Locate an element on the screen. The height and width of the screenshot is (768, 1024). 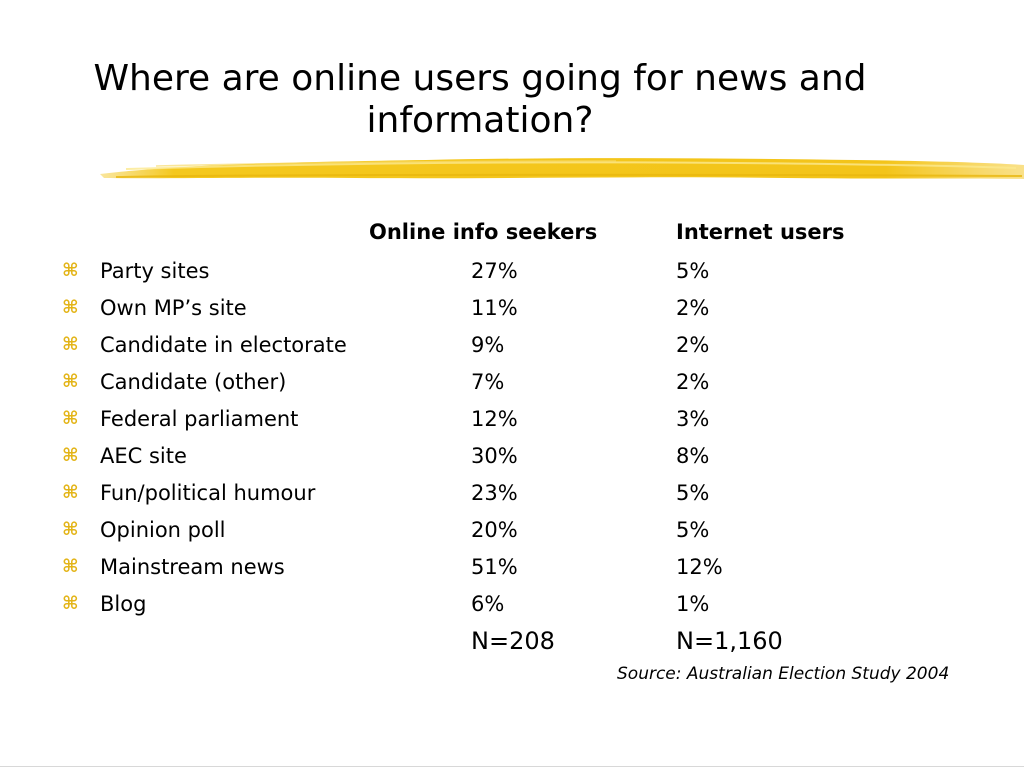
row-label: Fun/political humour is located at coordinates (208, 493).